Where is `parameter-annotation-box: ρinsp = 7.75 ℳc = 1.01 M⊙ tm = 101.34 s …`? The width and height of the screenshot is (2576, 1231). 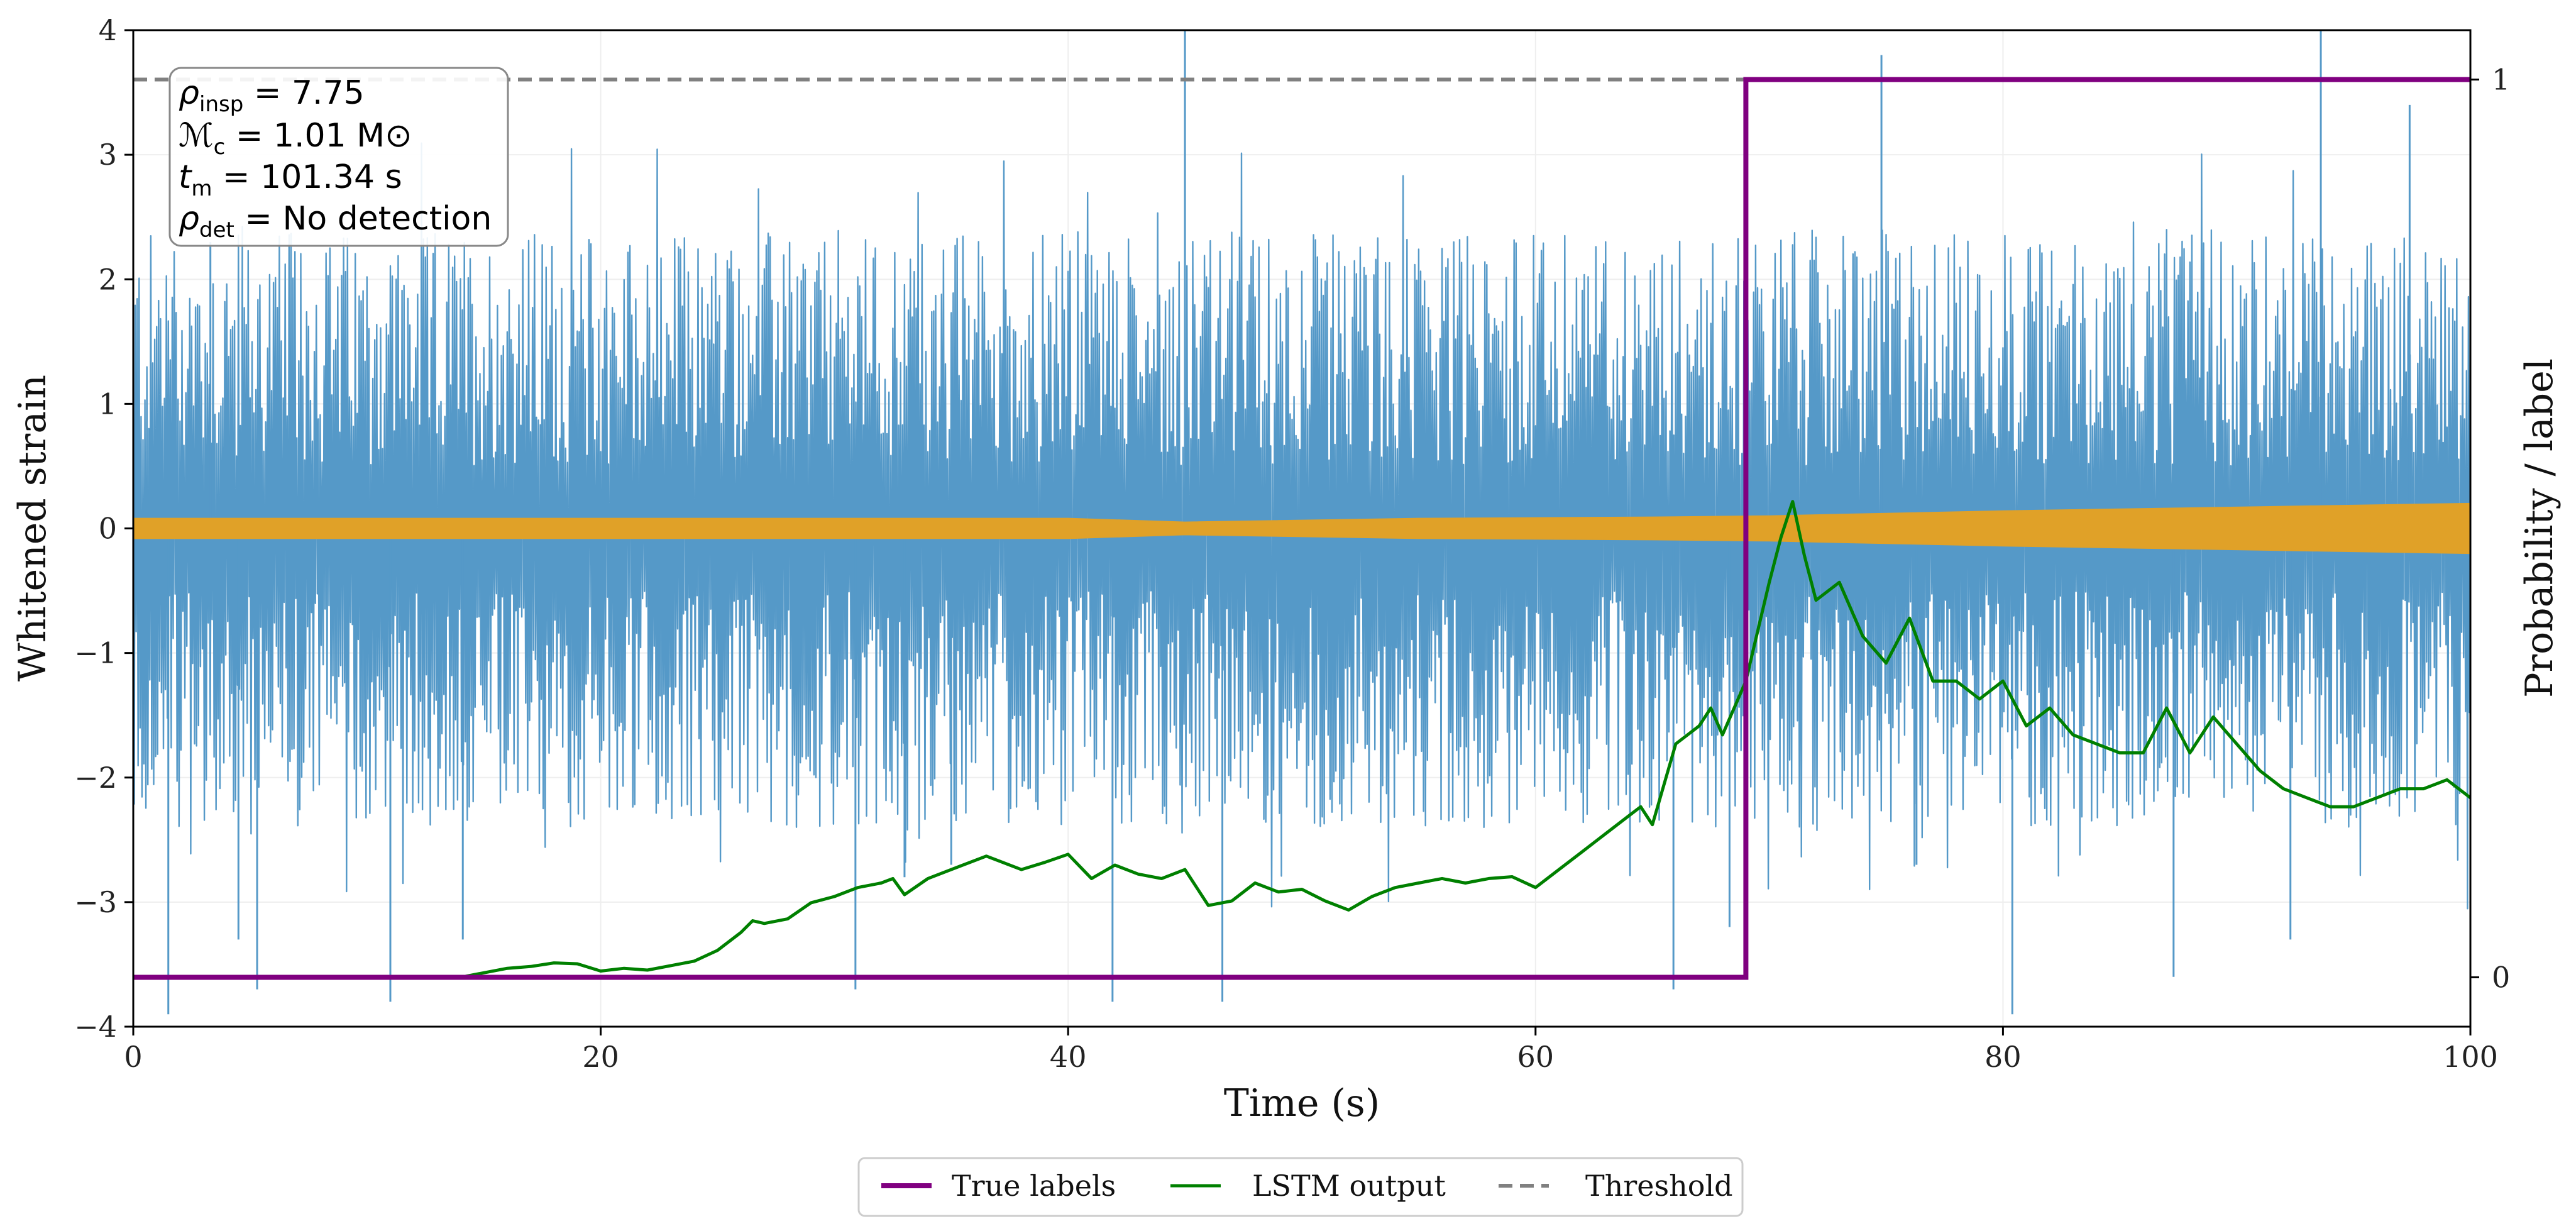
parameter-annotation-box: ρinsp = 7.75 ℳc = 1.01 M⊙ tm = 101.34 s … is located at coordinates (338, 157).